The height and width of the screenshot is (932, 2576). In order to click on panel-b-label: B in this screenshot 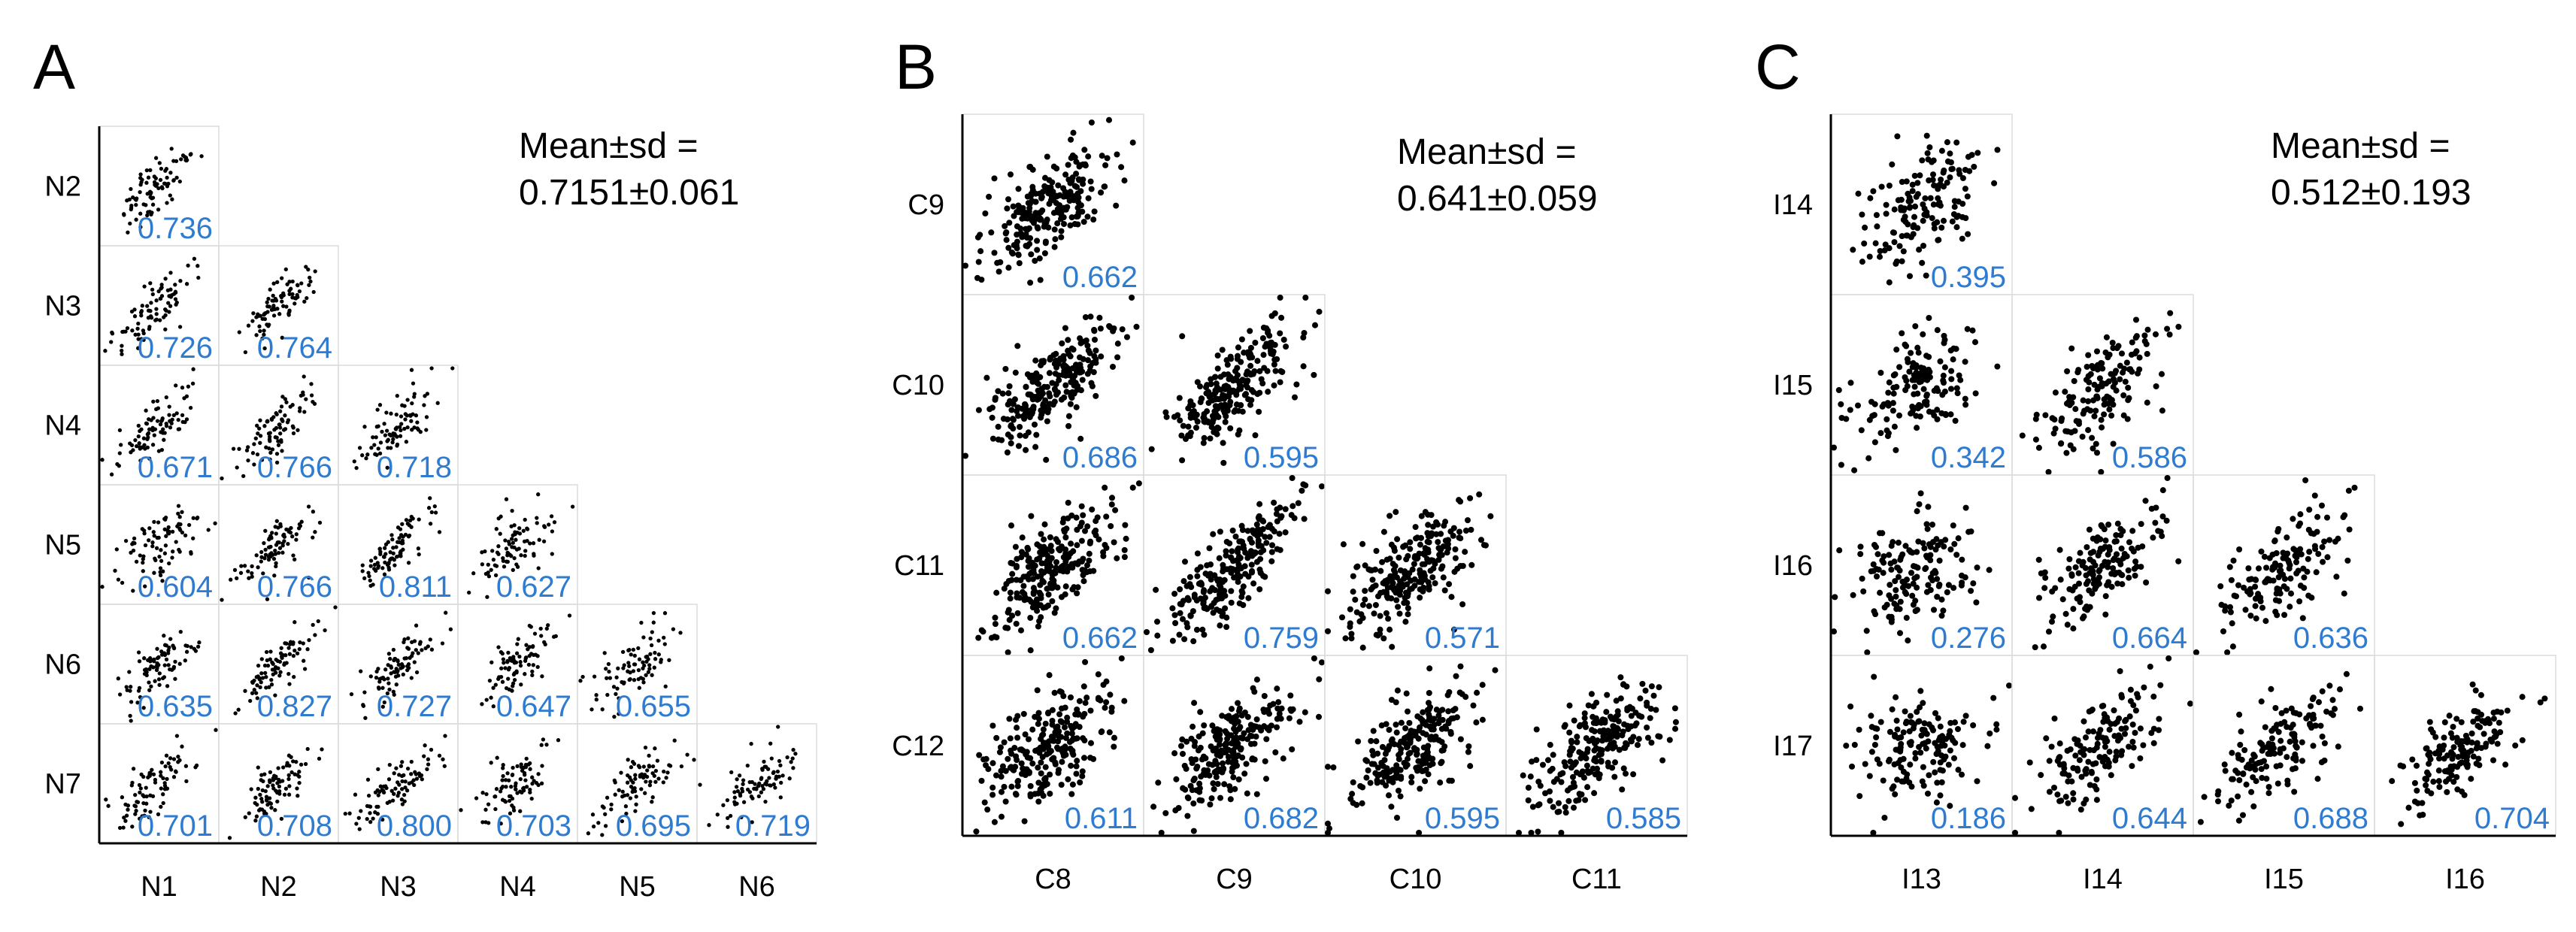, I will do `click(916, 67)`.